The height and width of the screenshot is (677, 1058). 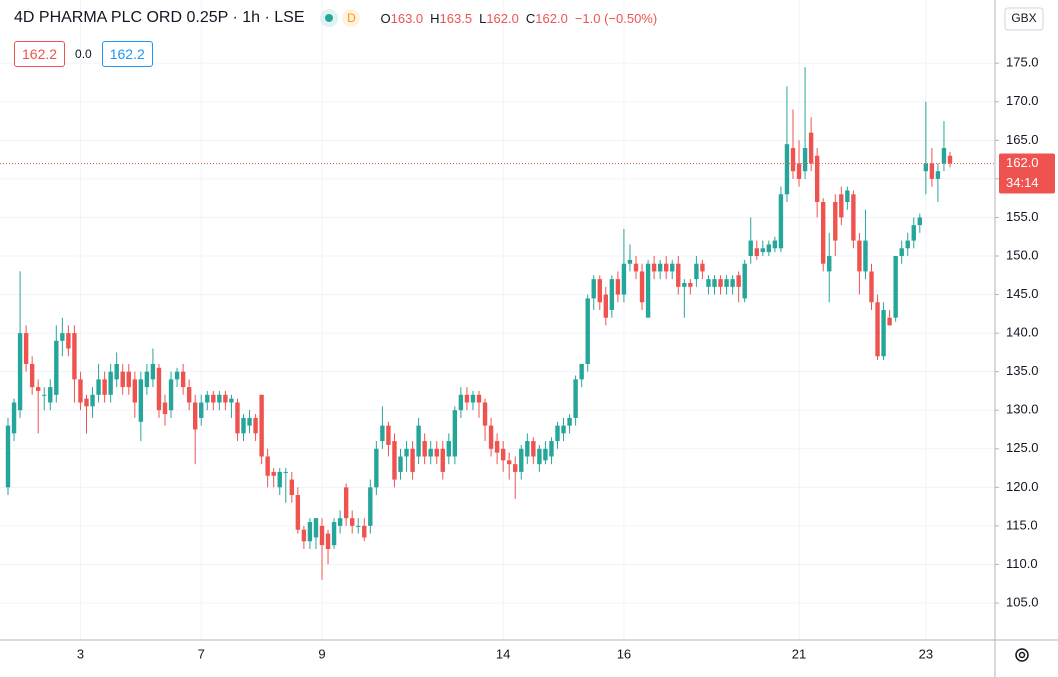 What do you see at coordinates (926, 653) in the screenshot?
I see `x-tick-label: 23` at bounding box center [926, 653].